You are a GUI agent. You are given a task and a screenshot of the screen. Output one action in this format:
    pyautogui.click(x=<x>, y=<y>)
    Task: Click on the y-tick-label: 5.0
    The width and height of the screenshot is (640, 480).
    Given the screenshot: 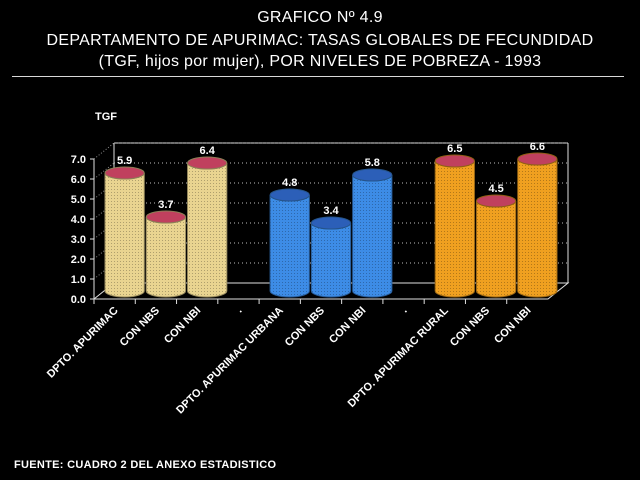 What is the action you would take?
    pyautogui.click(x=78, y=200)
    